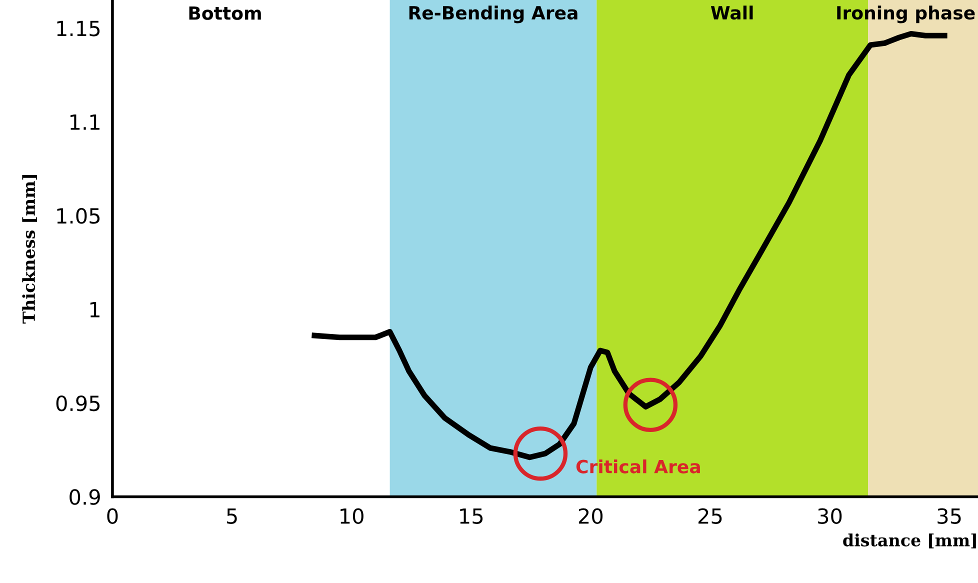 The width and height of the screenshot is (978, 583). I want to click on y-tick-label: 1, so click(95, 310).